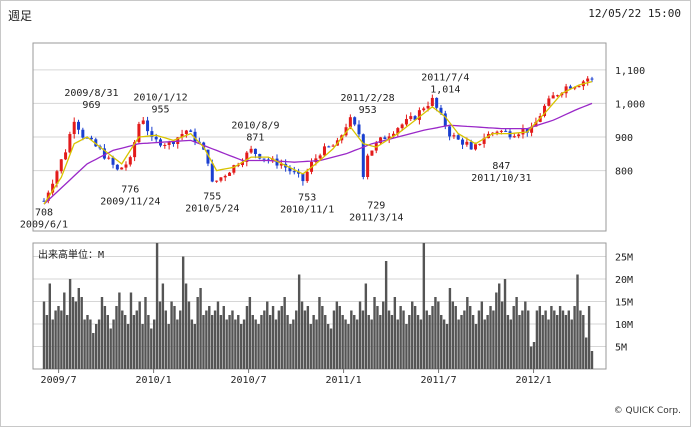  What do you see at coordinates (624, 303) in the screenshot?
I see `volume-y-axis-labels: 5M 10M 15M 20M 25M` at bounding box center [624, 303].